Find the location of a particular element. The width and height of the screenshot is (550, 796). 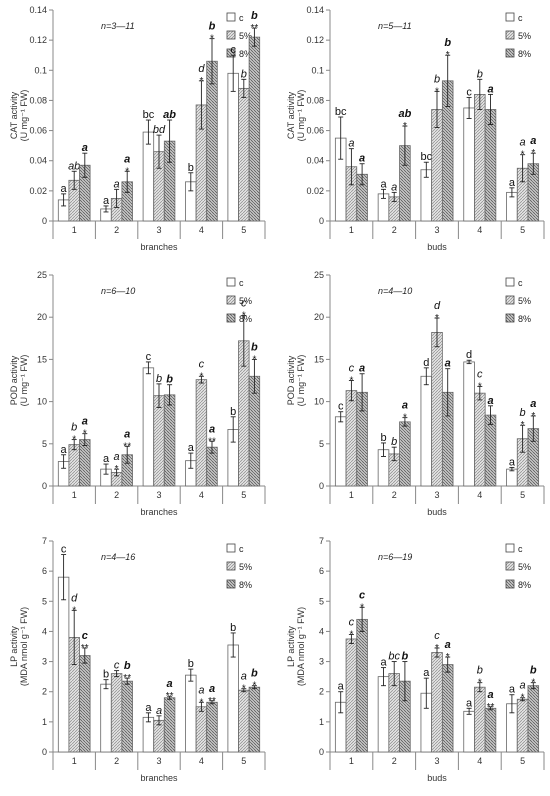

y-tick-label: 15 is located at coordinates (319, 359).